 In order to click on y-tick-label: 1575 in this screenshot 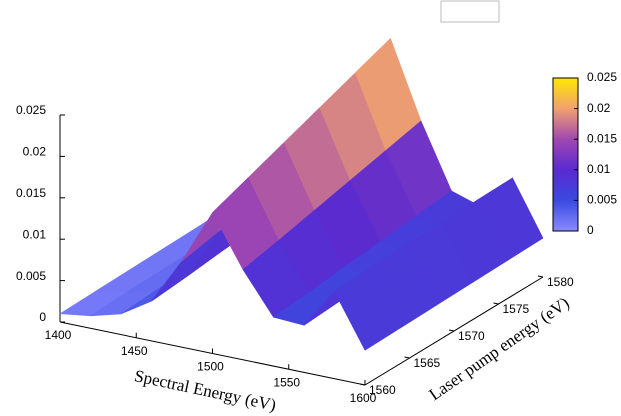, I will do `click(516, 309)`.